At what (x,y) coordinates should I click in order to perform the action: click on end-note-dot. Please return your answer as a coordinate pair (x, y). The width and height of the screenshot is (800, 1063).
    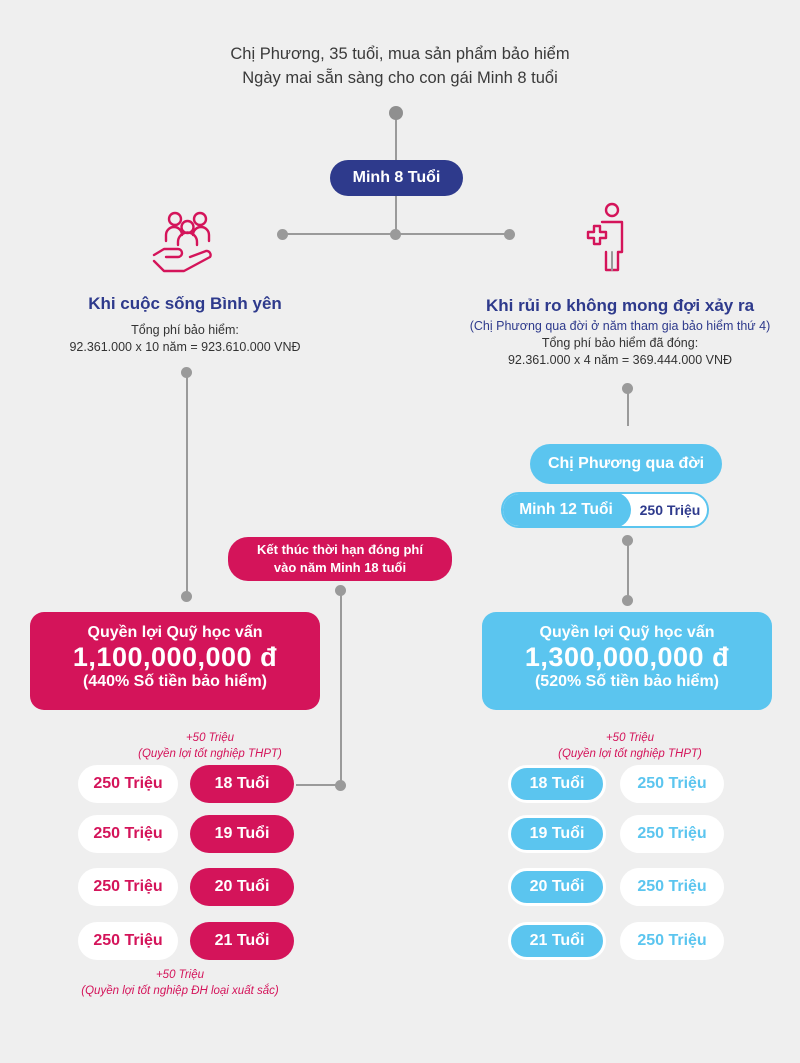
    Looking at the image, I should click on (340, 590).